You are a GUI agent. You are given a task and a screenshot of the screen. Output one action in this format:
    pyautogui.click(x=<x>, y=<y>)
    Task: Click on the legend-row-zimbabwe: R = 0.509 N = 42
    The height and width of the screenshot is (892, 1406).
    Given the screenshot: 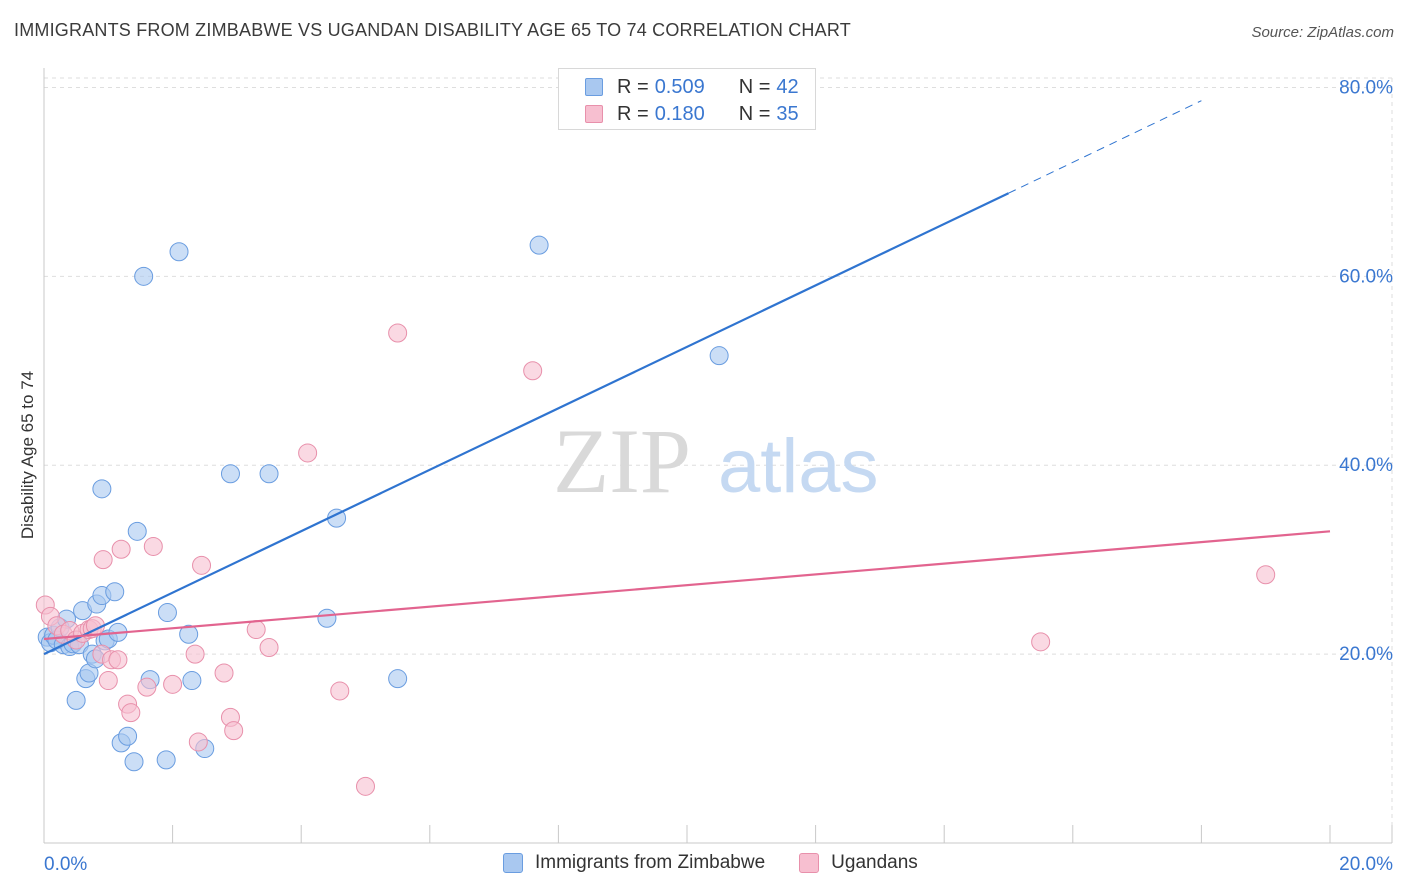 What is the action you would take?
    pyautogui.click(x=692, y=87)
    